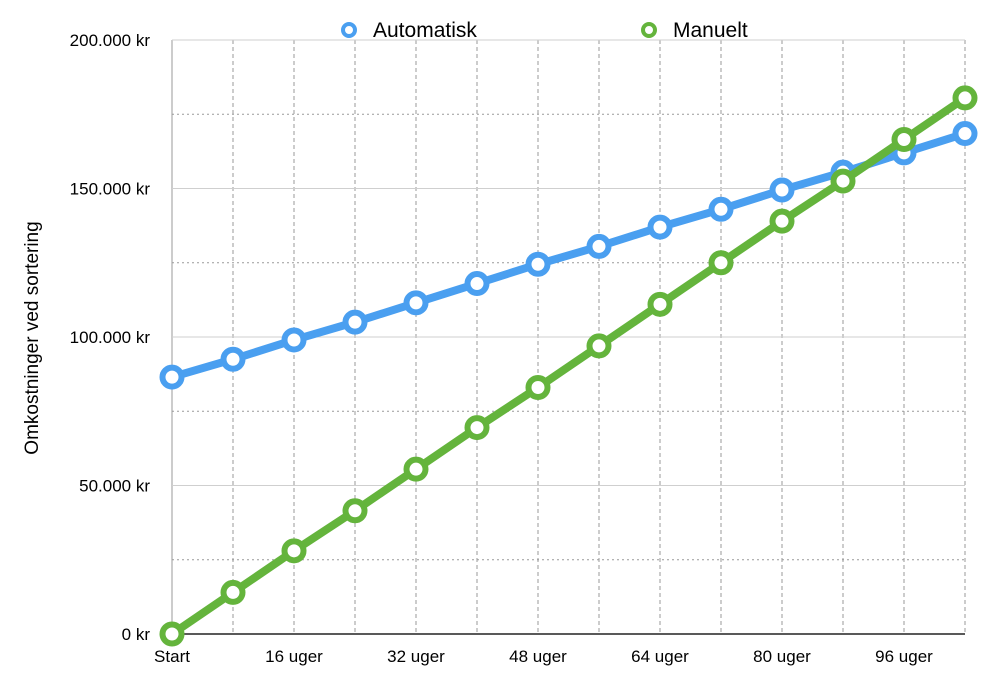 The height and width of the screenshot is (696, 997). What do you see at coordinates (660, 656) in the screenshot?
I see `x-tick-label: 64 uger` at bounding box center [660, 656].